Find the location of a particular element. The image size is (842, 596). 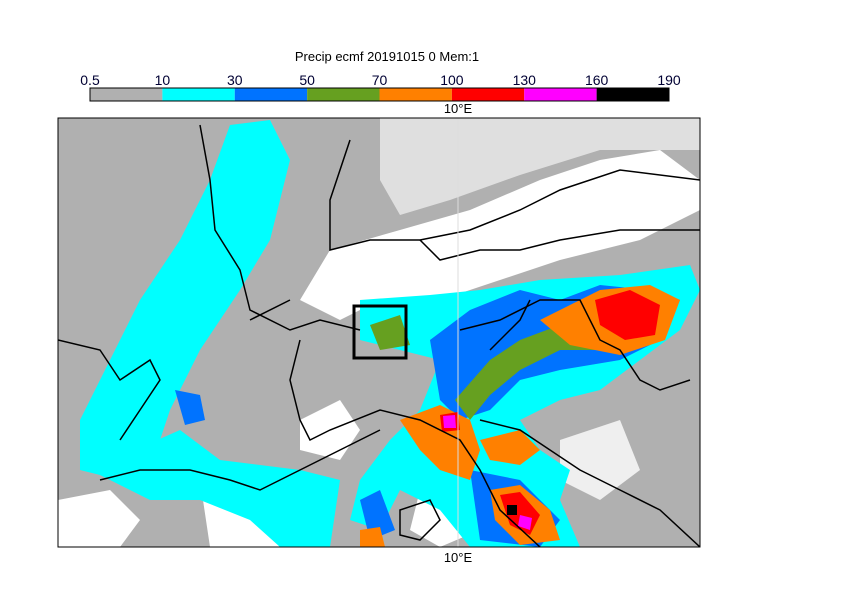

focus-box is located at coordinates (380, 332).